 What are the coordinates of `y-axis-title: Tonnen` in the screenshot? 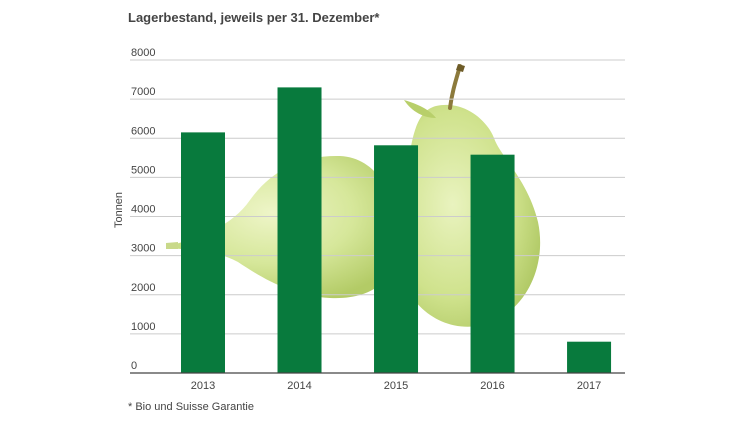 It's located at (119, 210).